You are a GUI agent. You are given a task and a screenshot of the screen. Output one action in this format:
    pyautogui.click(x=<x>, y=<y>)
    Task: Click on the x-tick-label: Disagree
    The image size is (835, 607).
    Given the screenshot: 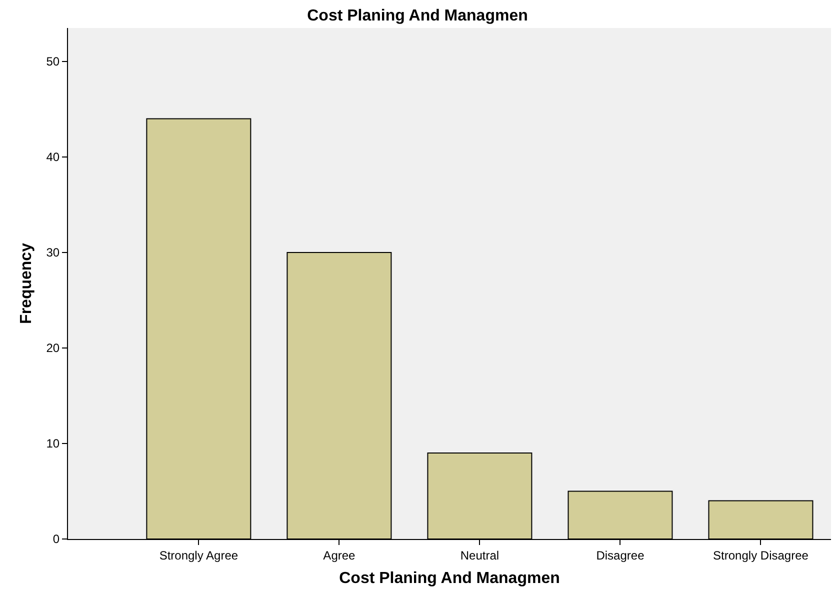 What is the action you would take?
    pyautogui.click(x=620, y=555)
    